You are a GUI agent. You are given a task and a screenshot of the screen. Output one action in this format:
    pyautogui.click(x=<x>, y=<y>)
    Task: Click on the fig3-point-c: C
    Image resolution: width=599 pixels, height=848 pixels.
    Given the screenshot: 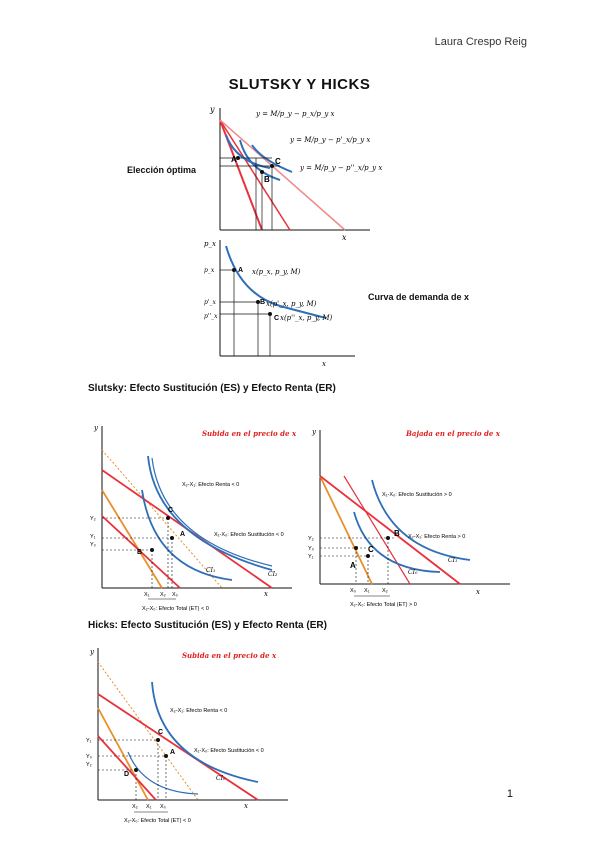 What is the action you would take?
    pyautogui.click(x=170, y=510)
    